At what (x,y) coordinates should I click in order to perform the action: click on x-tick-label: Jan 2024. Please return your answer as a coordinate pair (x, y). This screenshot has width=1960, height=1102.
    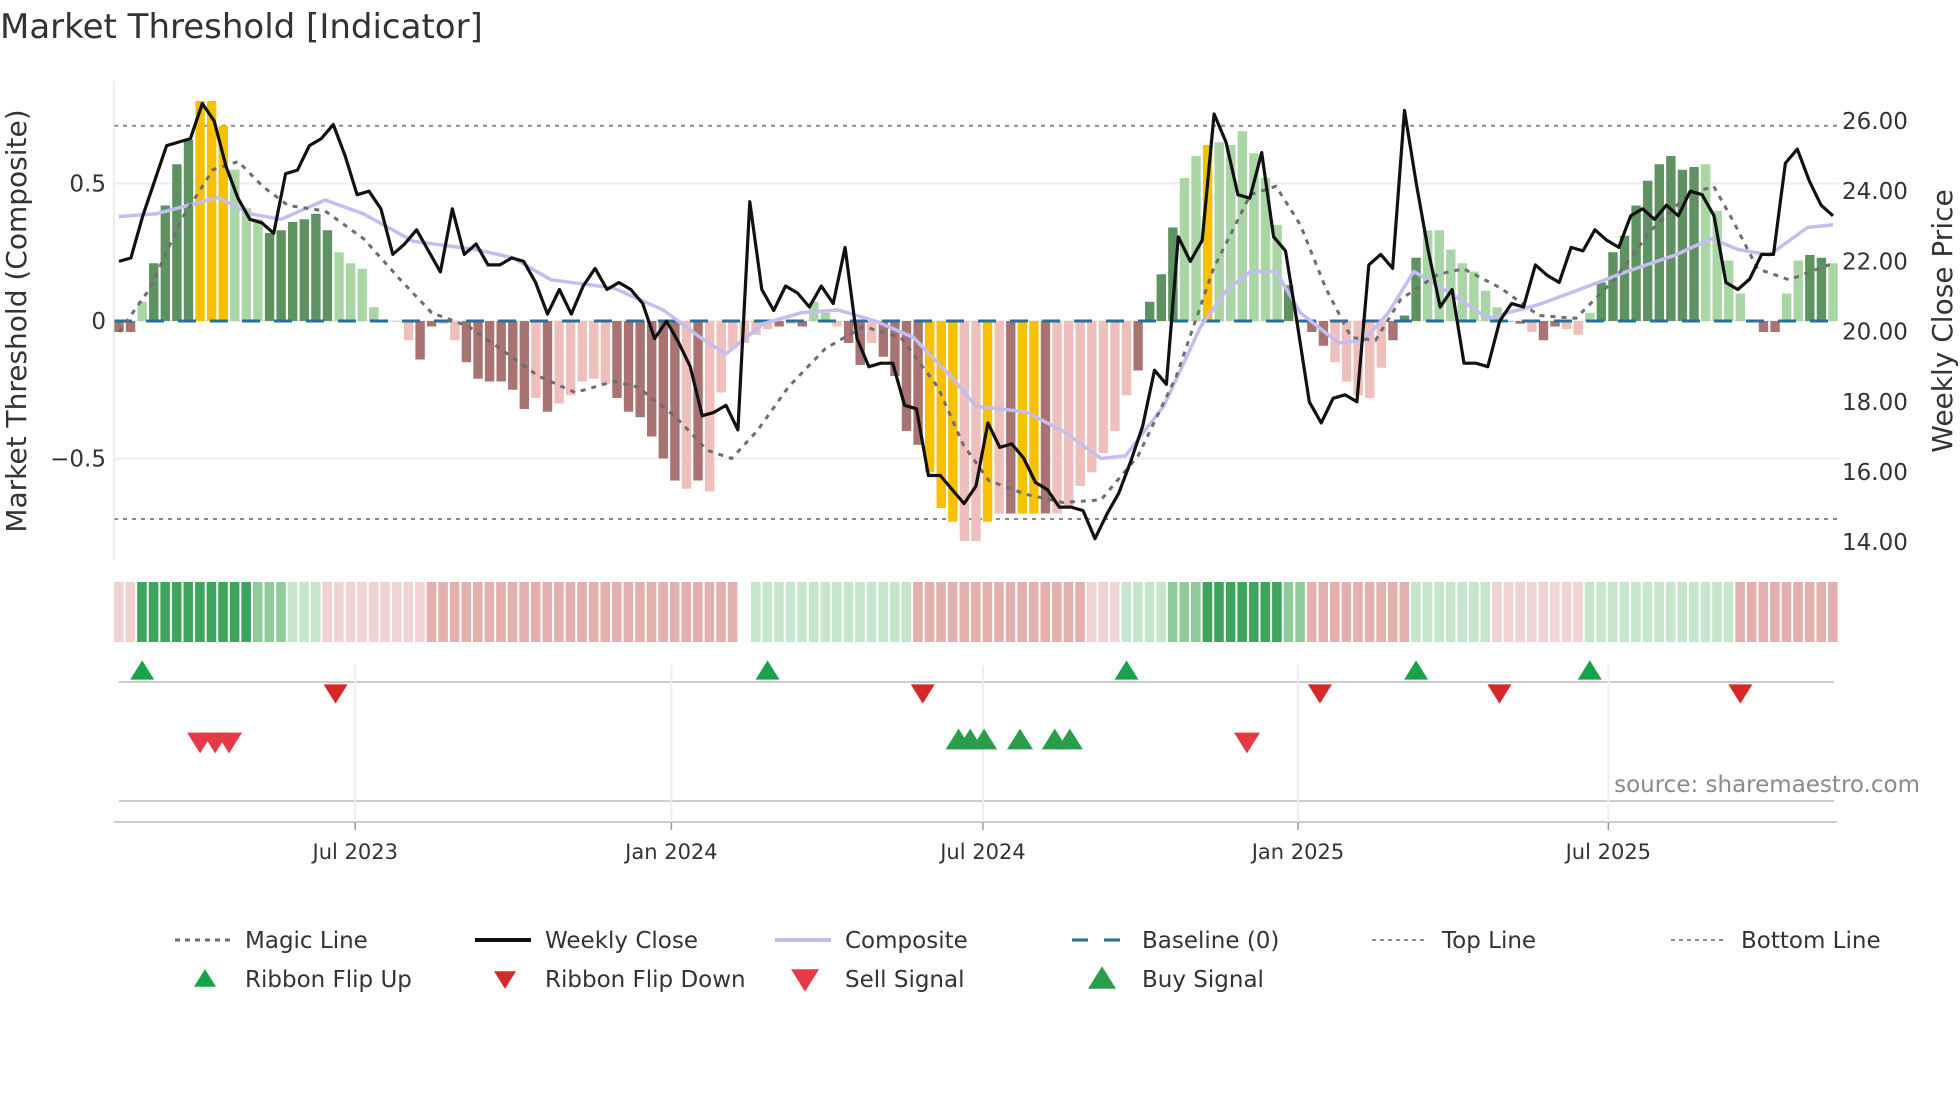
    Looking at the image, I should click on (670, 852).